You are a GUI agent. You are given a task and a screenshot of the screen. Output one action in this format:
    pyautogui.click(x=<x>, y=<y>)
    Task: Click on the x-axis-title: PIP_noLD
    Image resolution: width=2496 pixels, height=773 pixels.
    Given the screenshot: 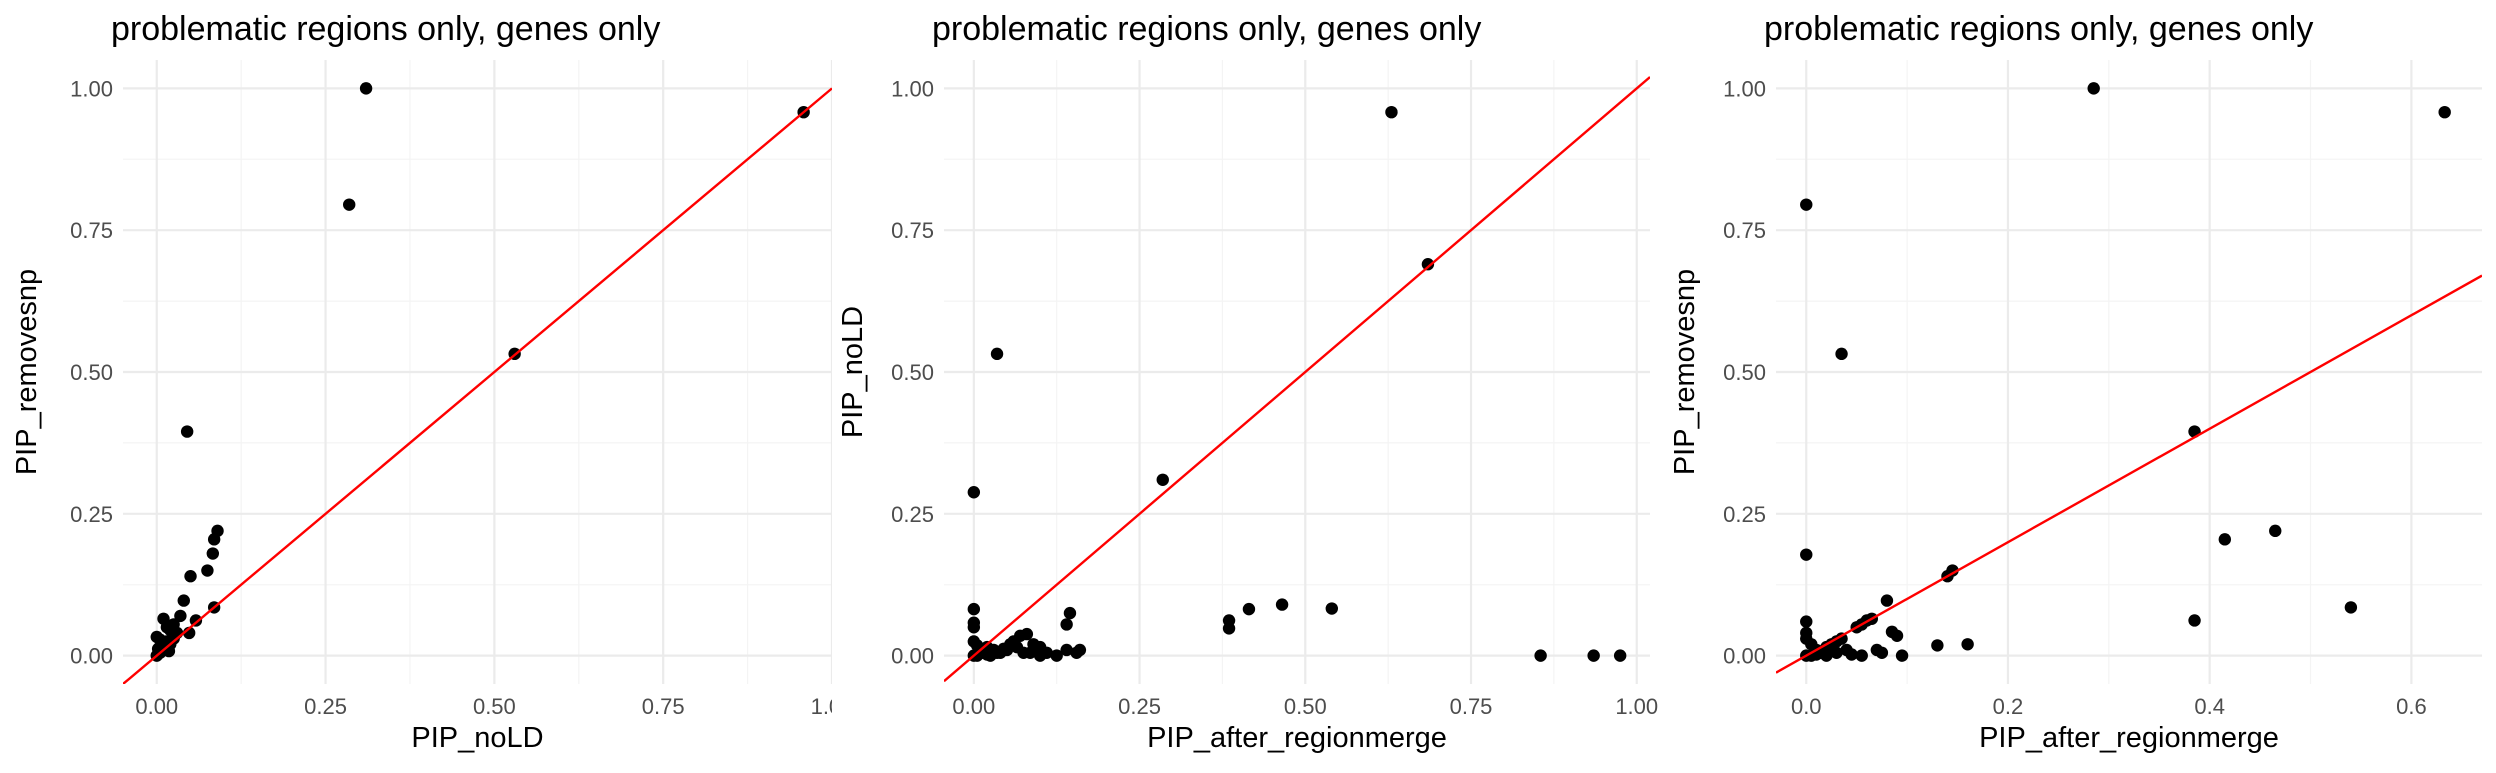 What is the action you would take?
    pyautogui.click(x=477, y=738)
    